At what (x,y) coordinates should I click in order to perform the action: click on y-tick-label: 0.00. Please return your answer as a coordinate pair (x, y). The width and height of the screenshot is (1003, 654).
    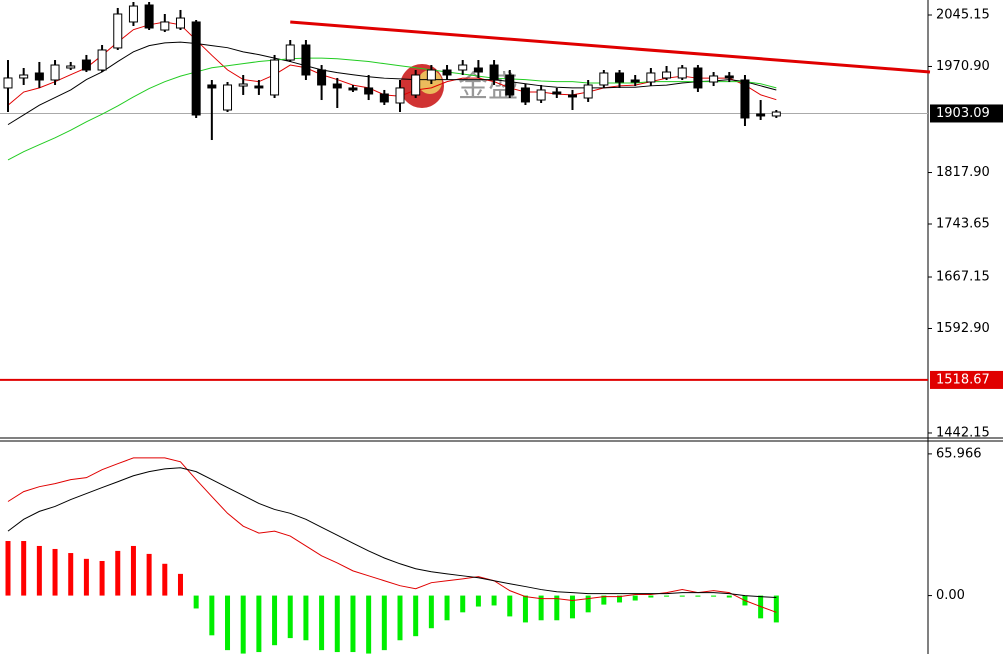
    Looking at the image, I should click on (950, 595).